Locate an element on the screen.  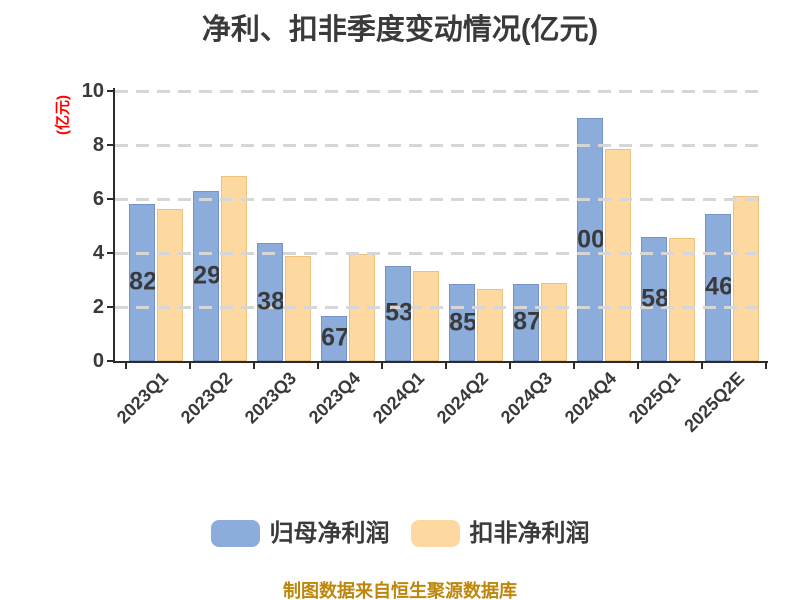
bar-value-label: 5.82 is located at coordinates (142, 281).